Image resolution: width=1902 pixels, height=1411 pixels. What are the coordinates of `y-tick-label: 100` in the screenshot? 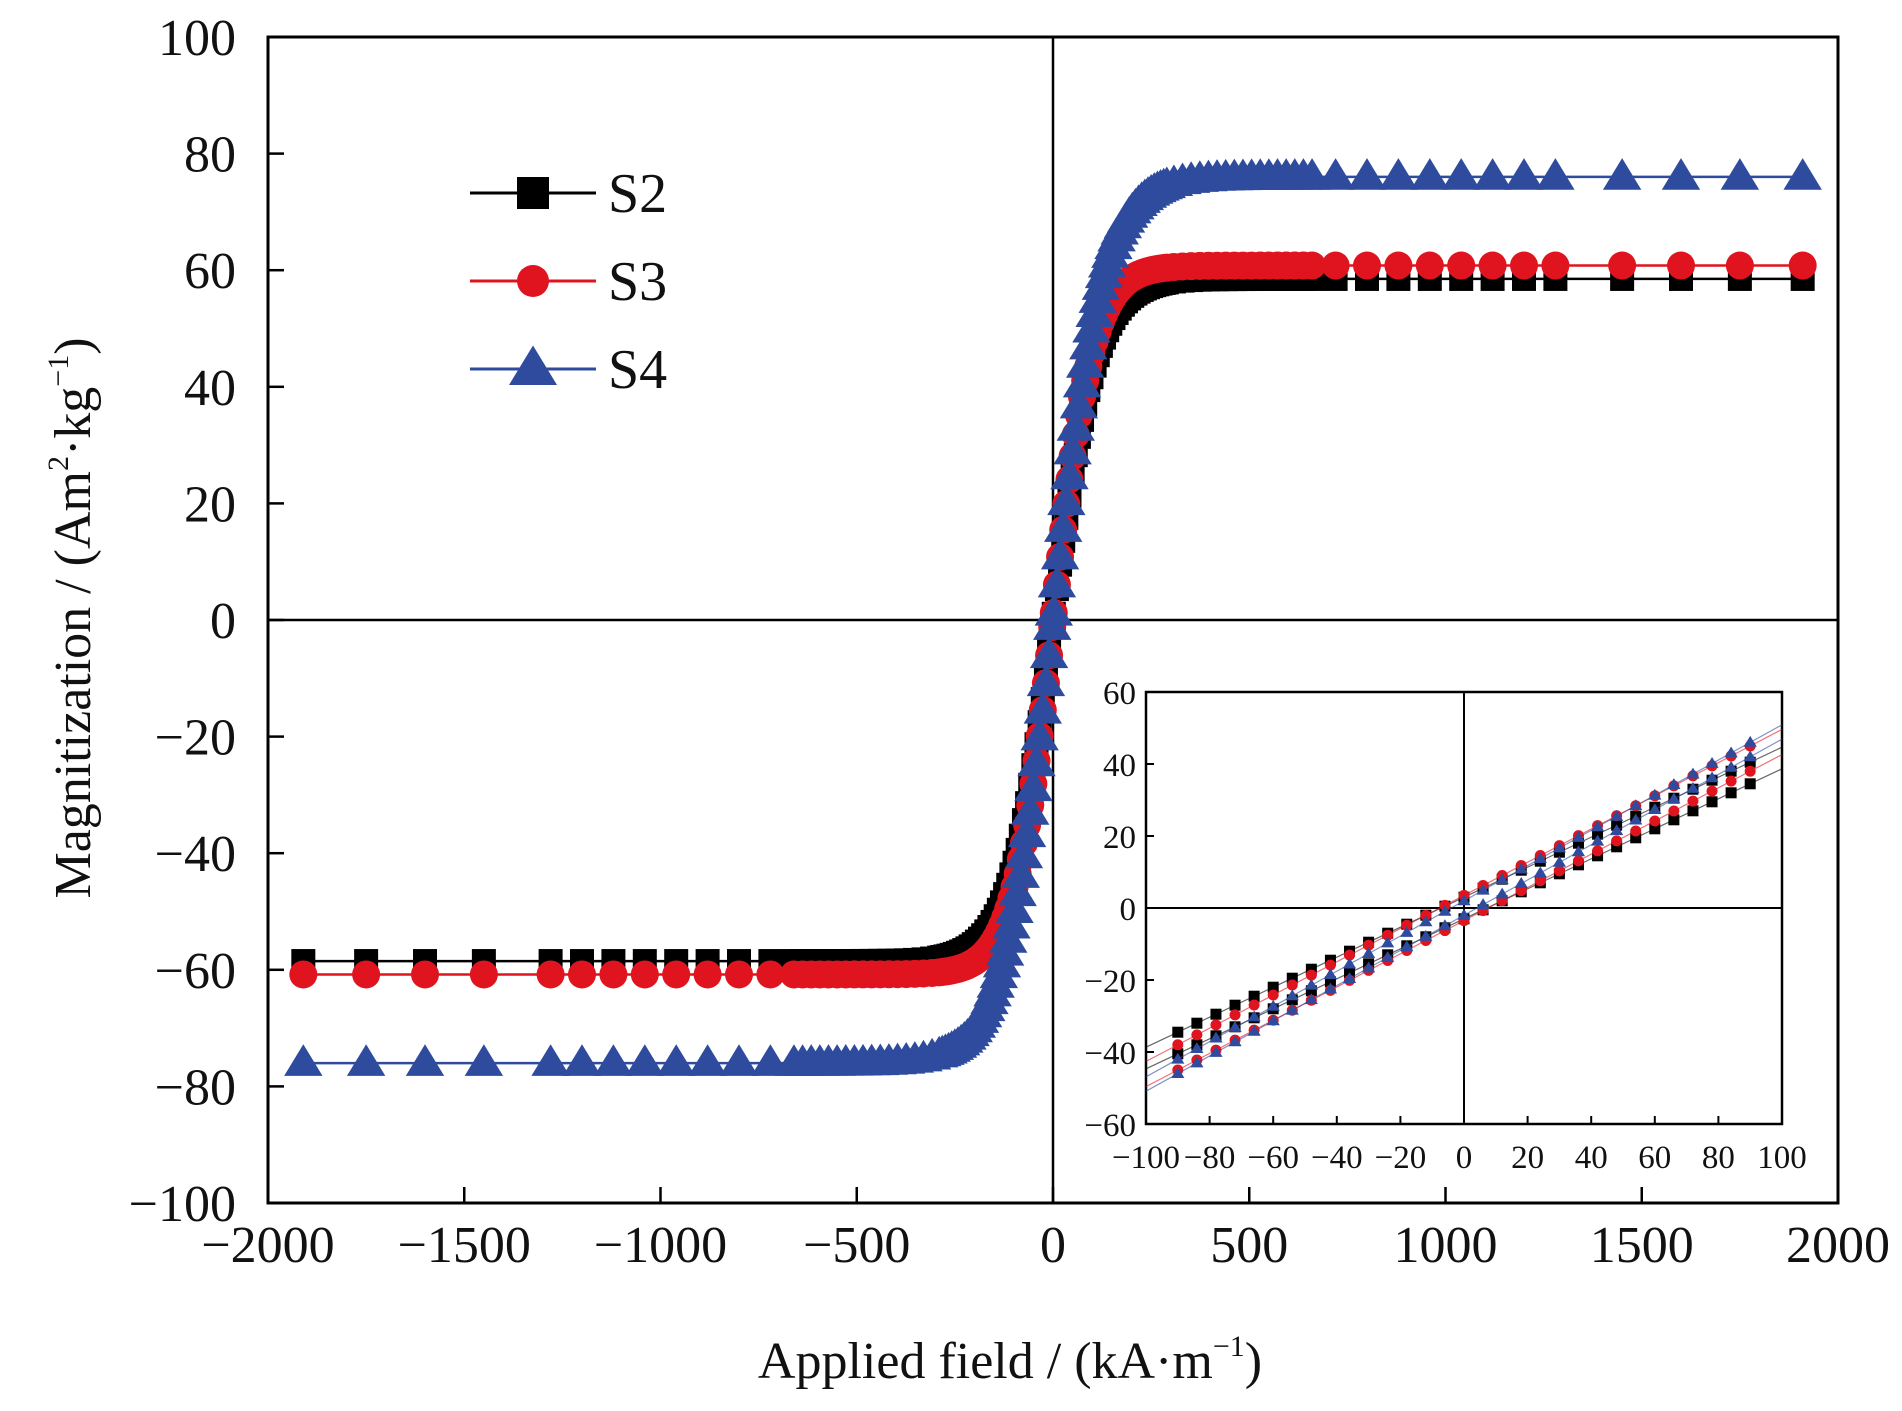 It's located at (197, 38).